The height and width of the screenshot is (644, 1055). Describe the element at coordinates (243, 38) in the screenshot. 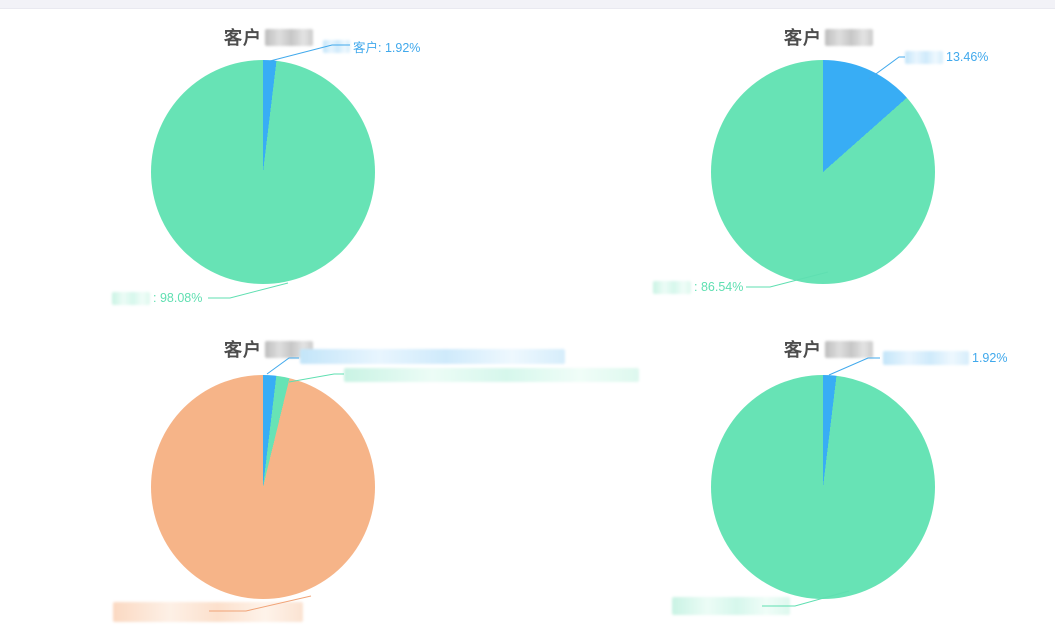

I see `chart1-title-text: 客户` at that location.